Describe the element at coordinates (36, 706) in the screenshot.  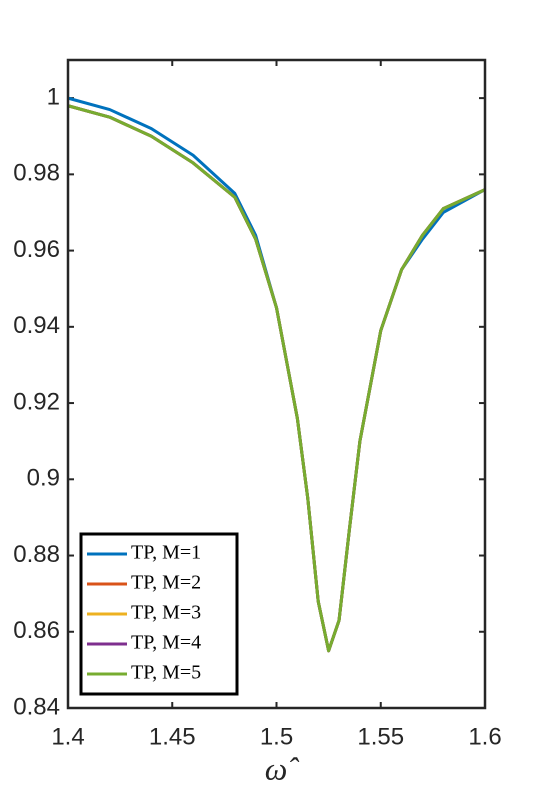
I see `y-tick-label: 0.84` at that location.